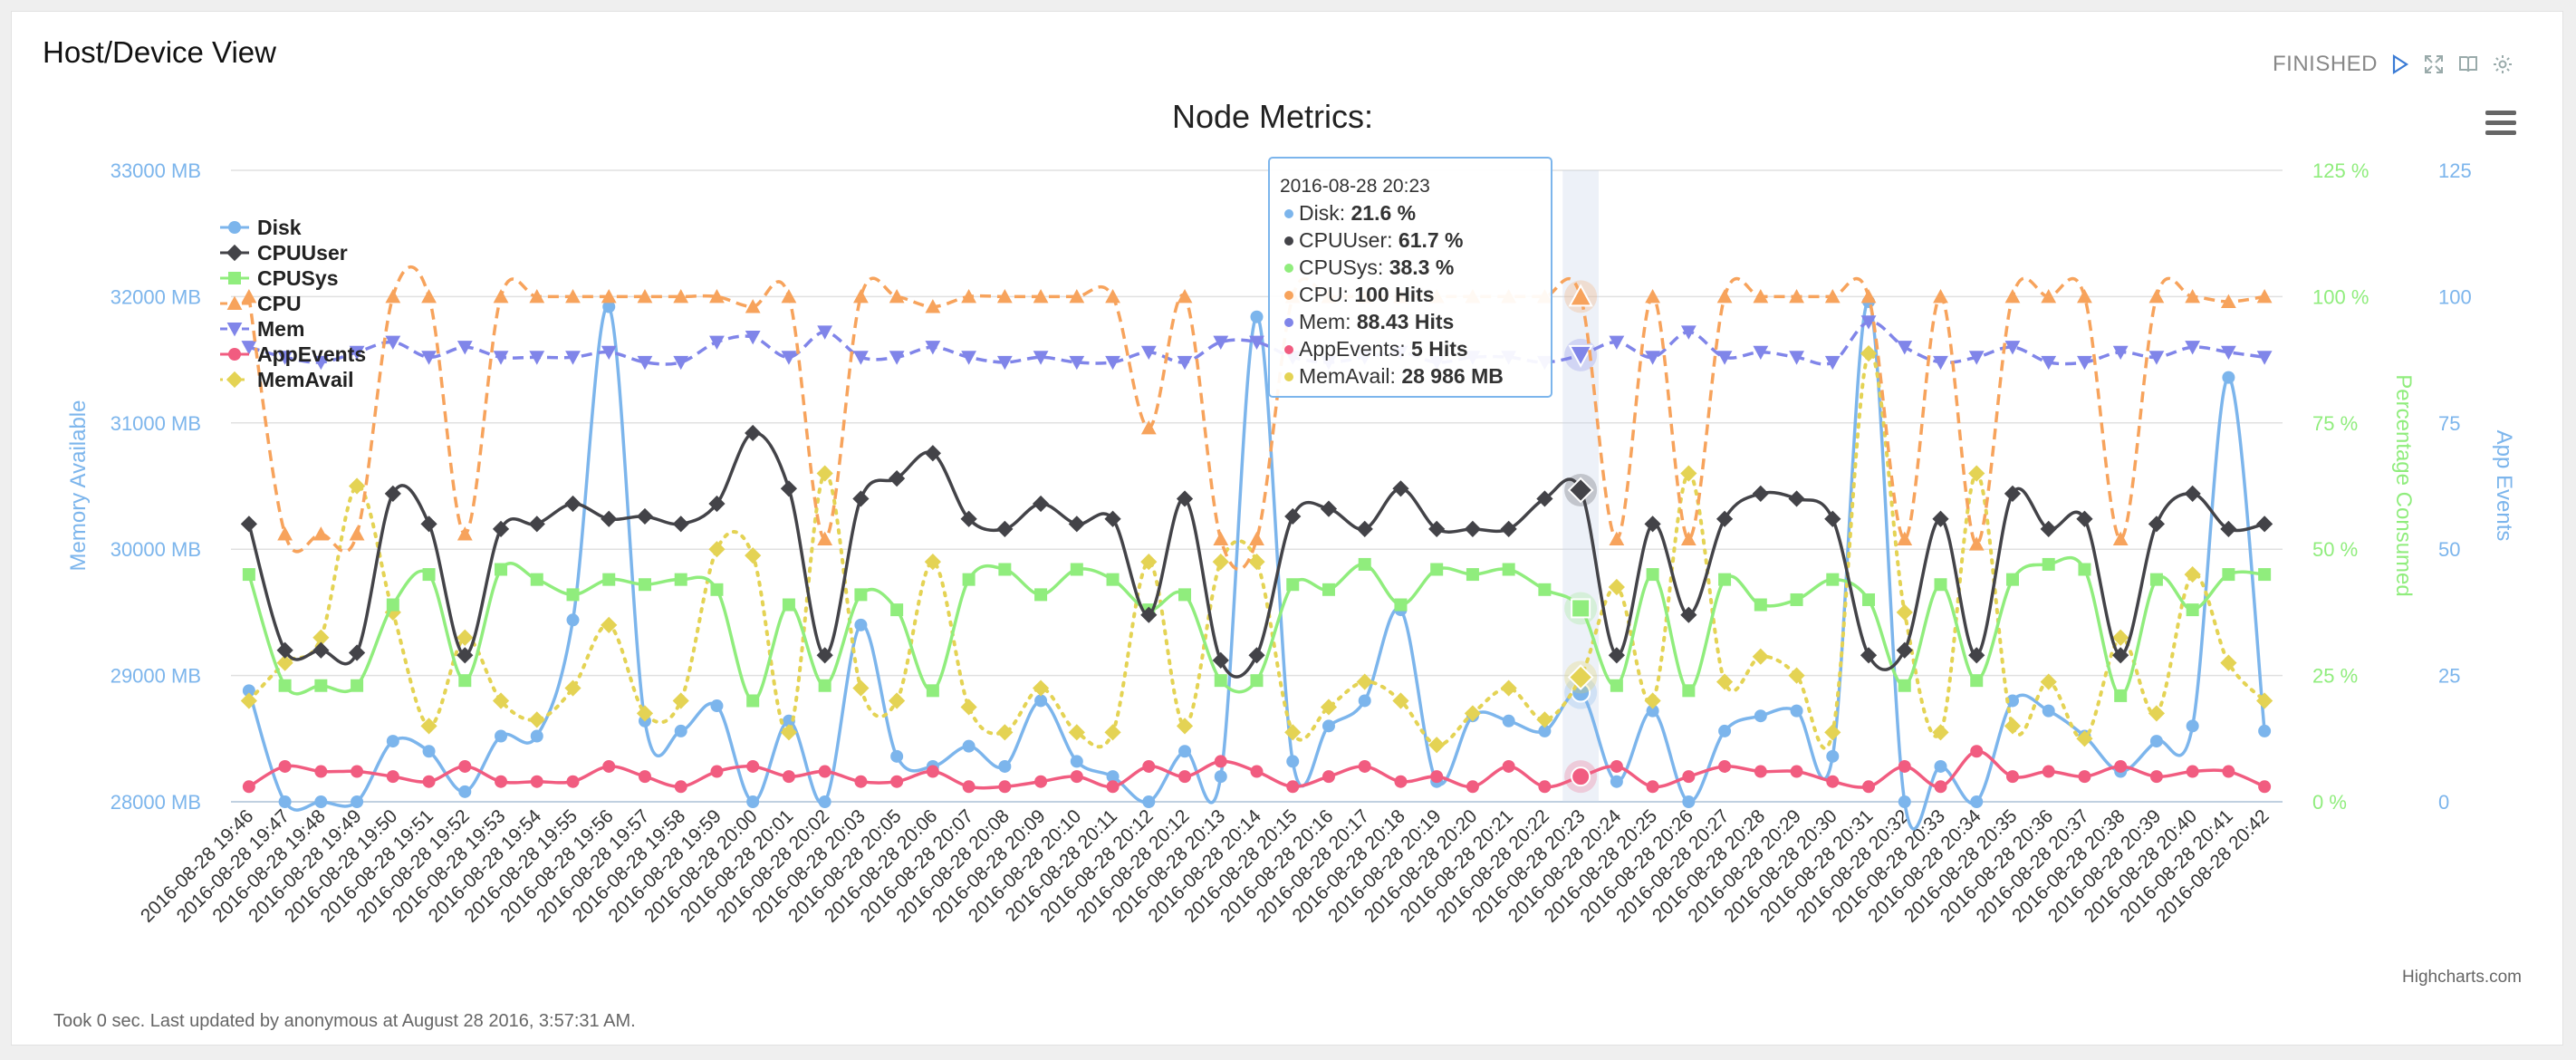 The height and width of the screenshot is (1060, 2576). I want to click on gear-icon, so click(2502, 65).